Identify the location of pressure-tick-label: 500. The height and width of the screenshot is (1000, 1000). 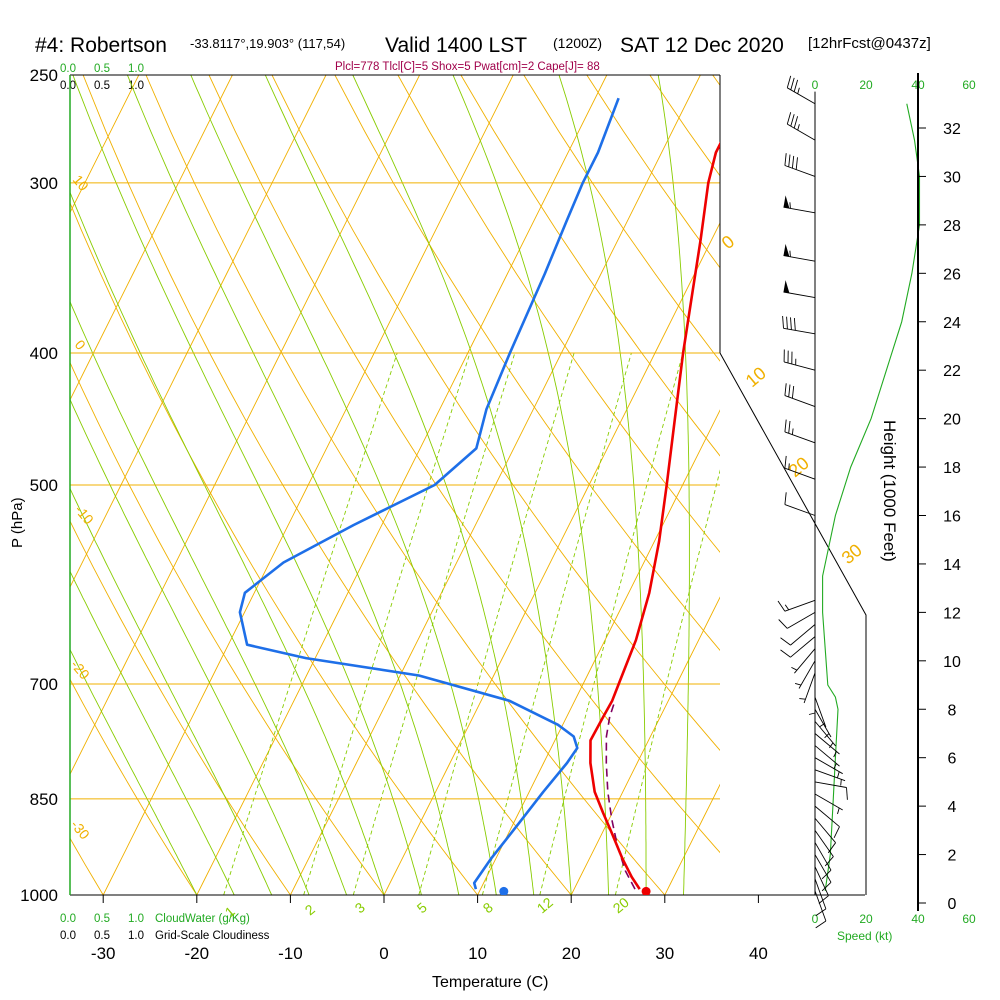
(44, 485).